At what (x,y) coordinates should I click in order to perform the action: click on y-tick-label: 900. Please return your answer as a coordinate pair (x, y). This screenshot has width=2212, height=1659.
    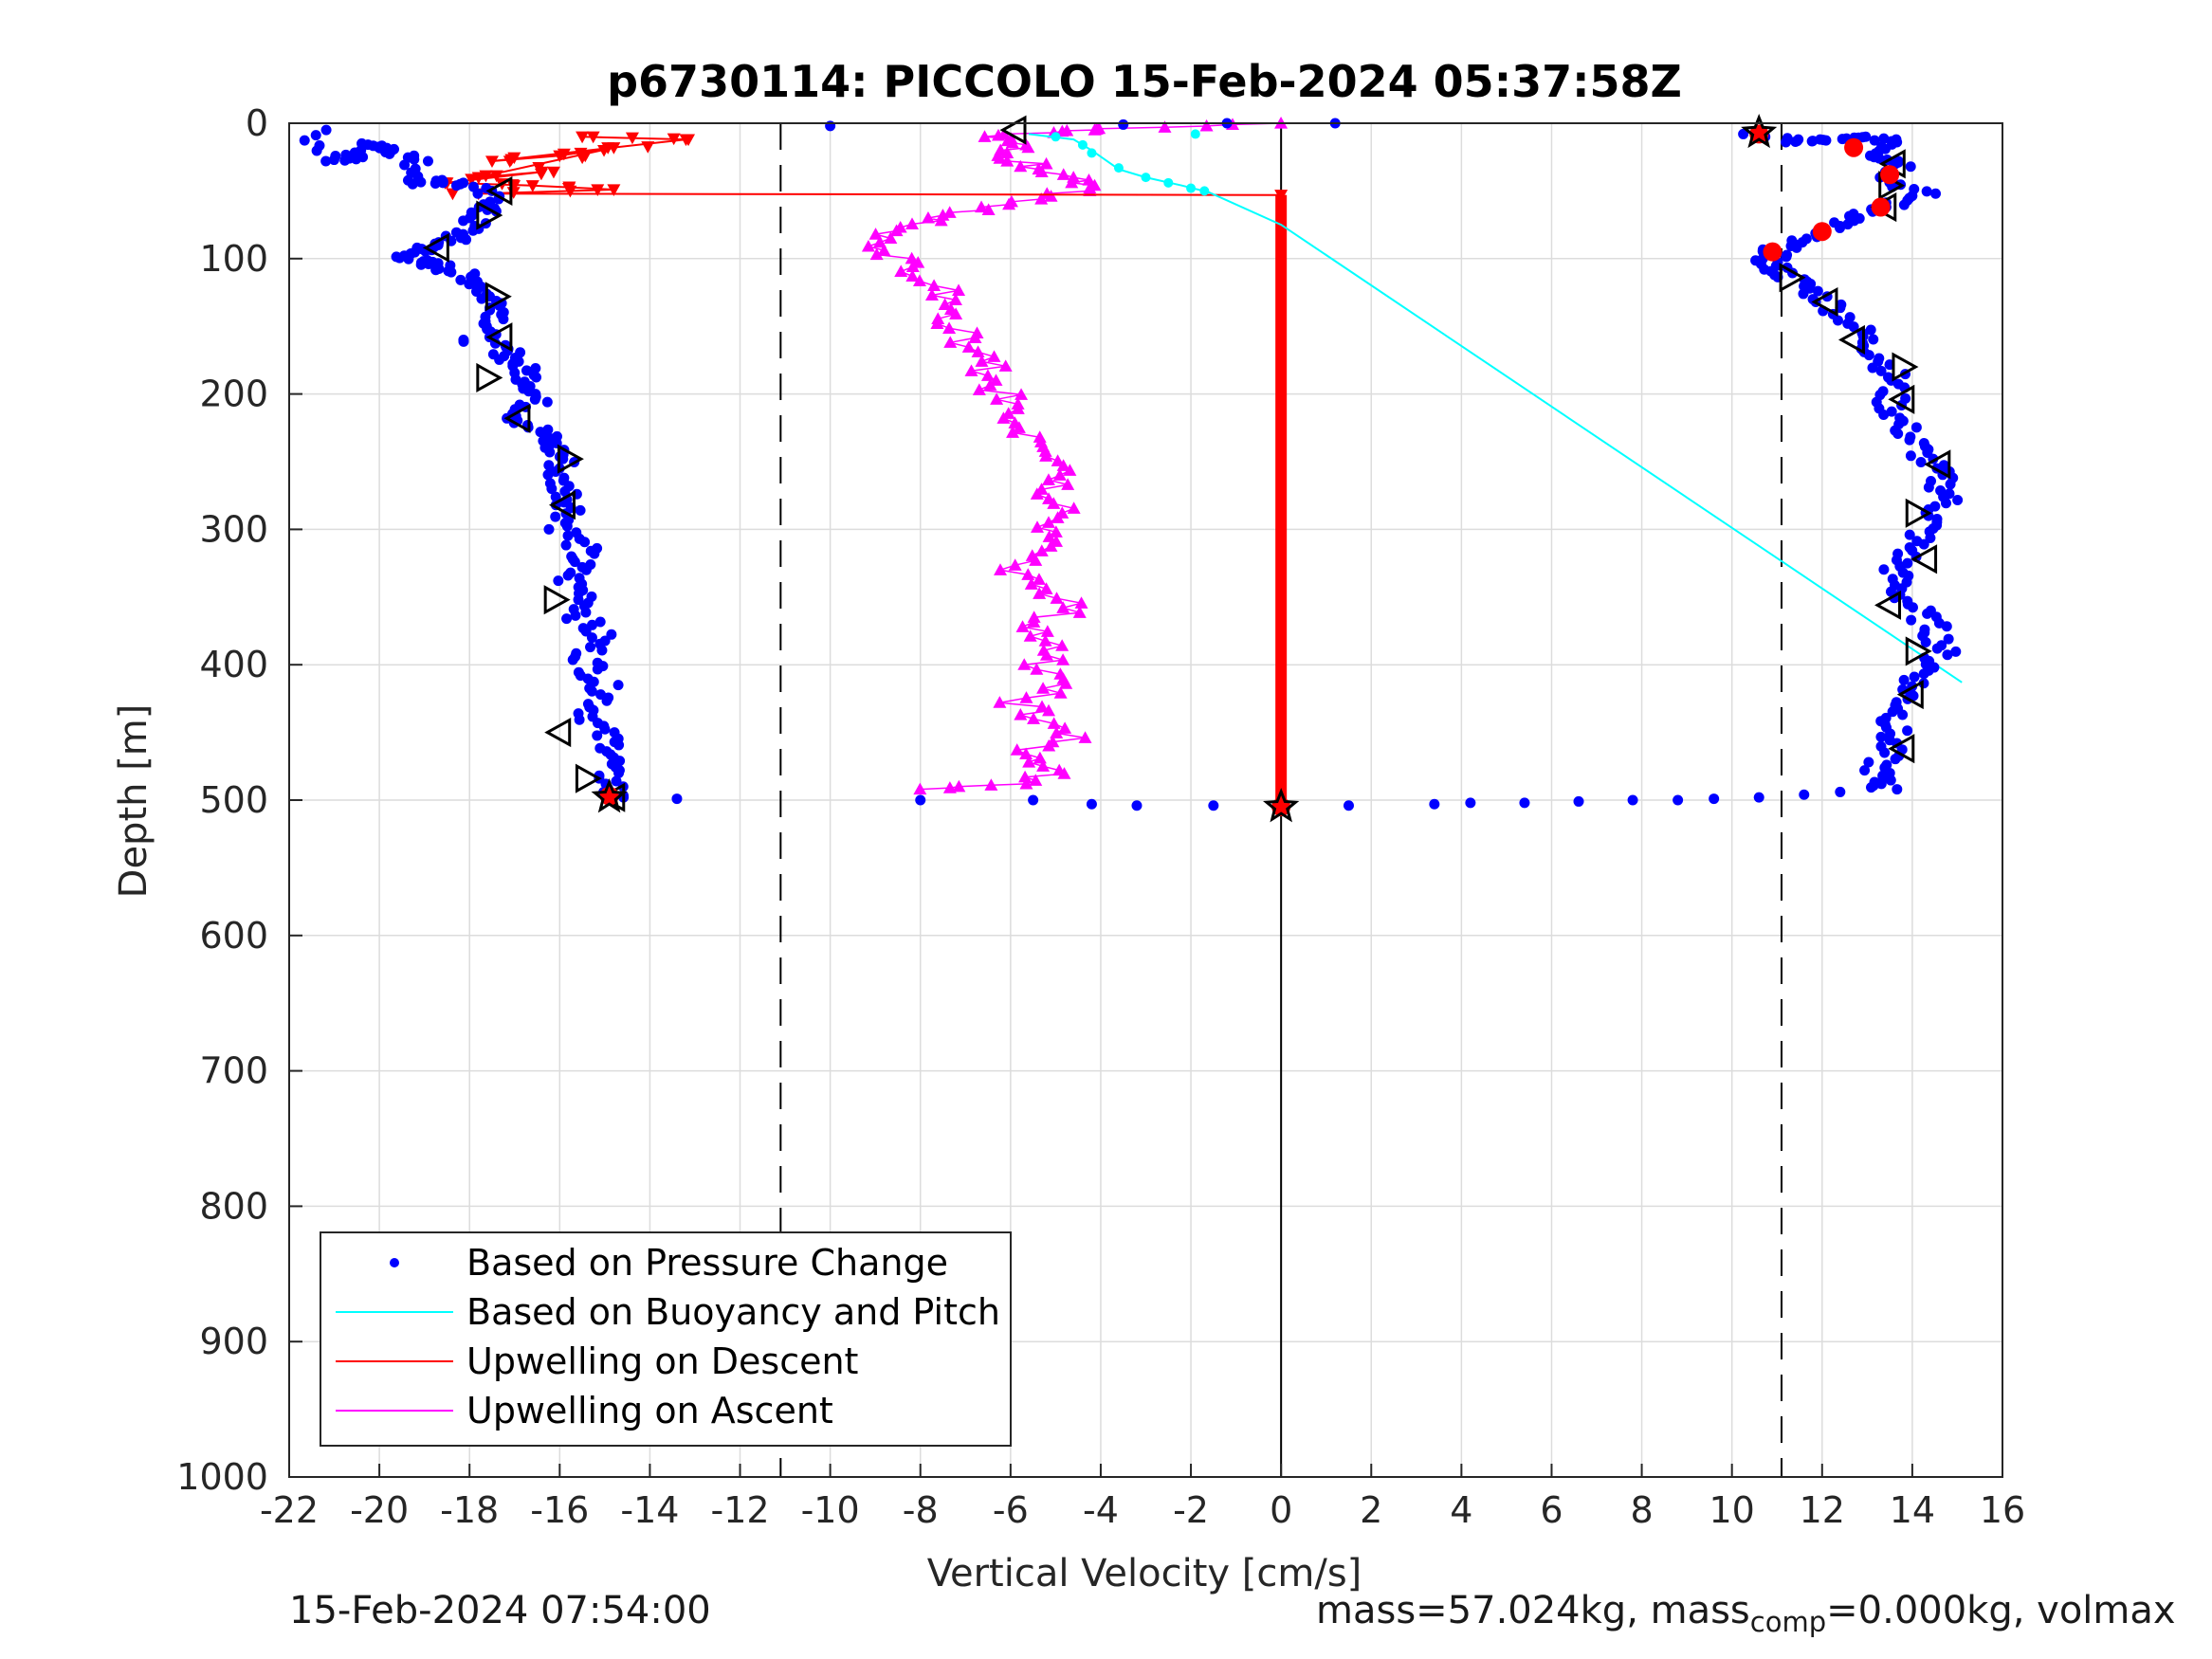
    Looking at the image, I should click on (233, 1341).